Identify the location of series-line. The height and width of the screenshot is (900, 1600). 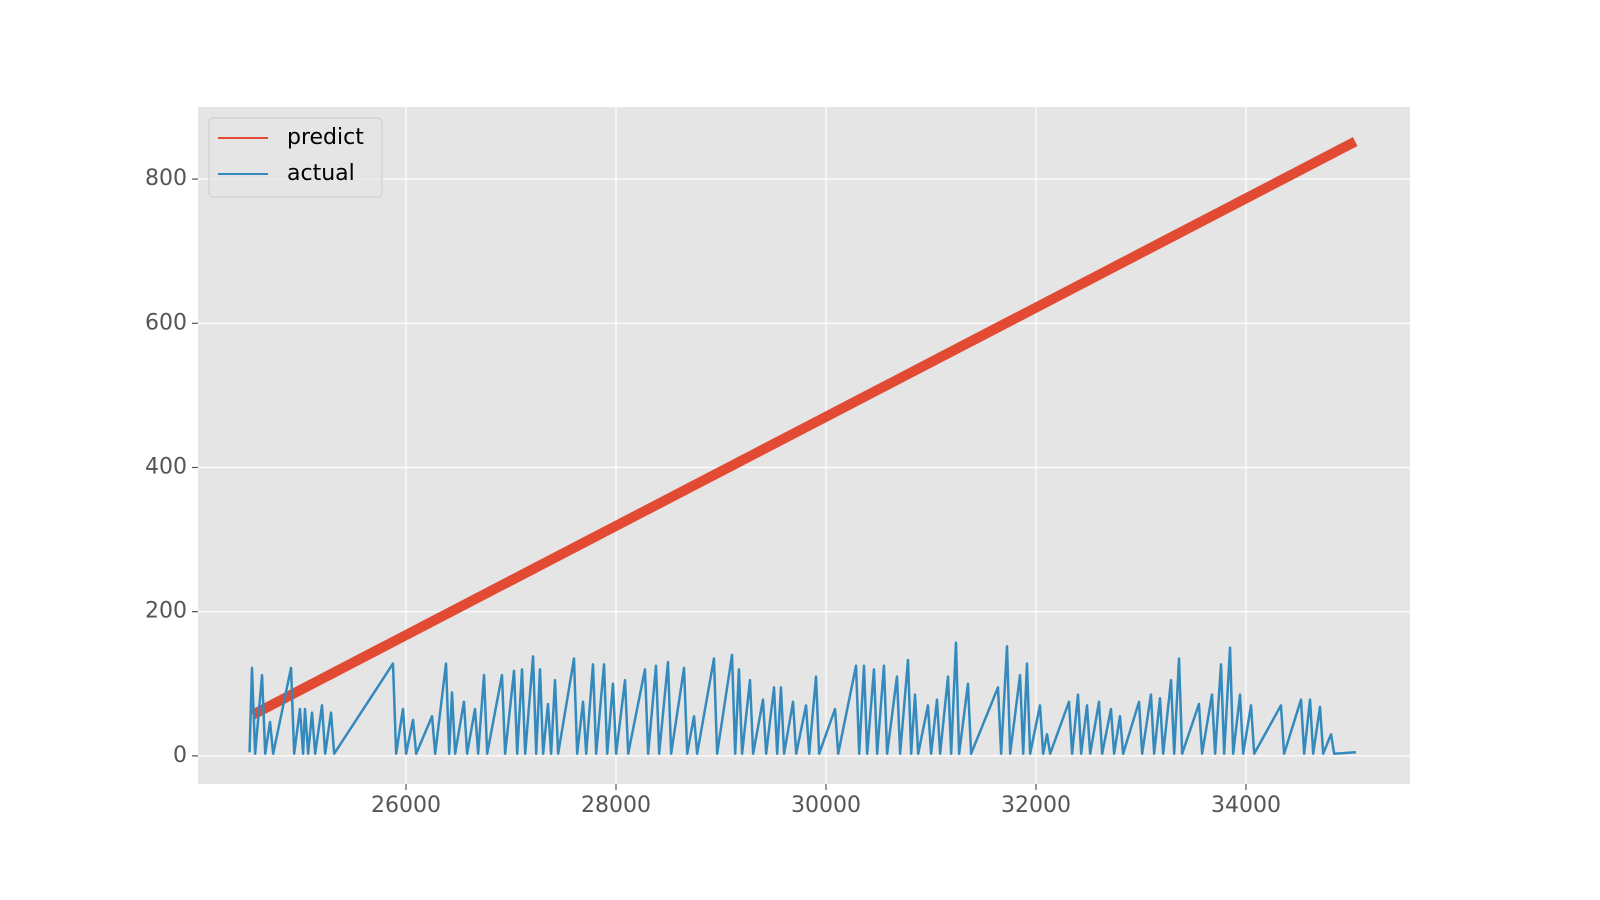
(802, 698).